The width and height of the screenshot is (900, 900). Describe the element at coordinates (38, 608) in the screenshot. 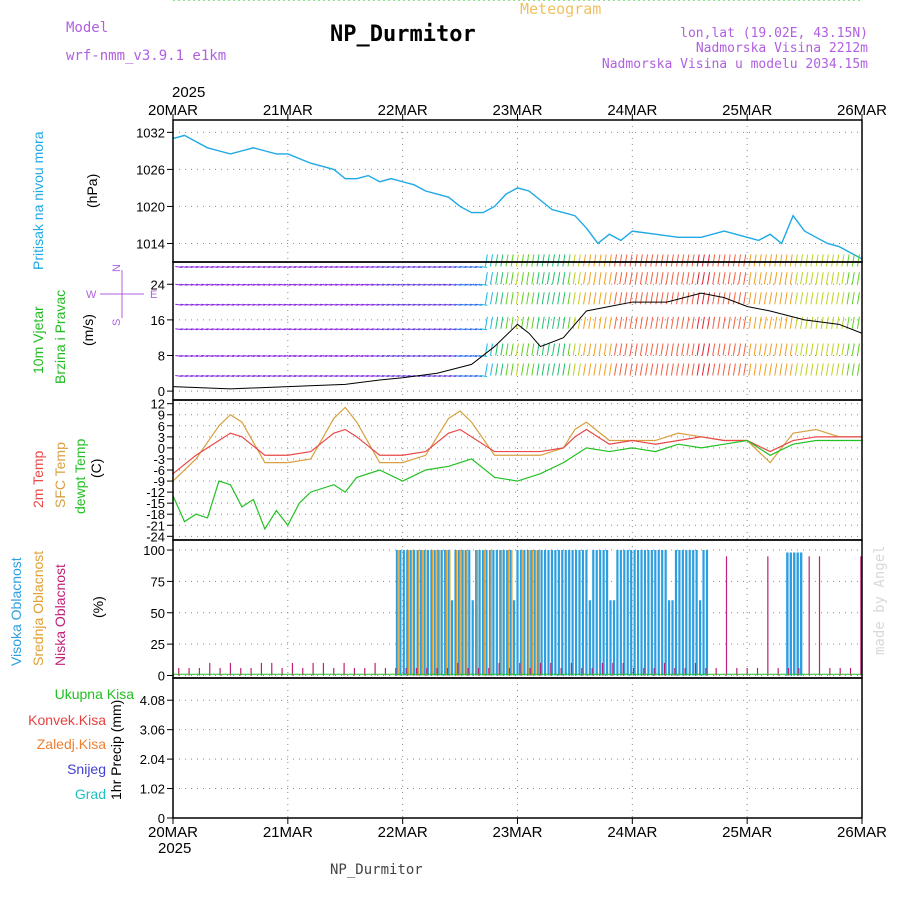

I see `cloud-label-2: Srednja Oblacnost` at that location.